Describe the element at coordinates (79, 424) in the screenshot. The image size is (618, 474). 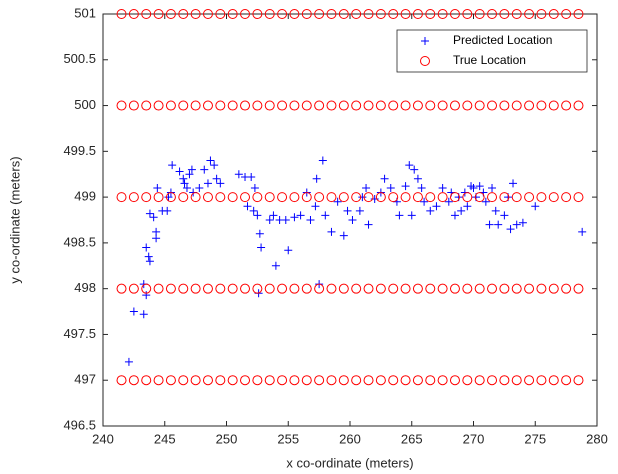
I see `y-tick-label: 496.5` at that location.